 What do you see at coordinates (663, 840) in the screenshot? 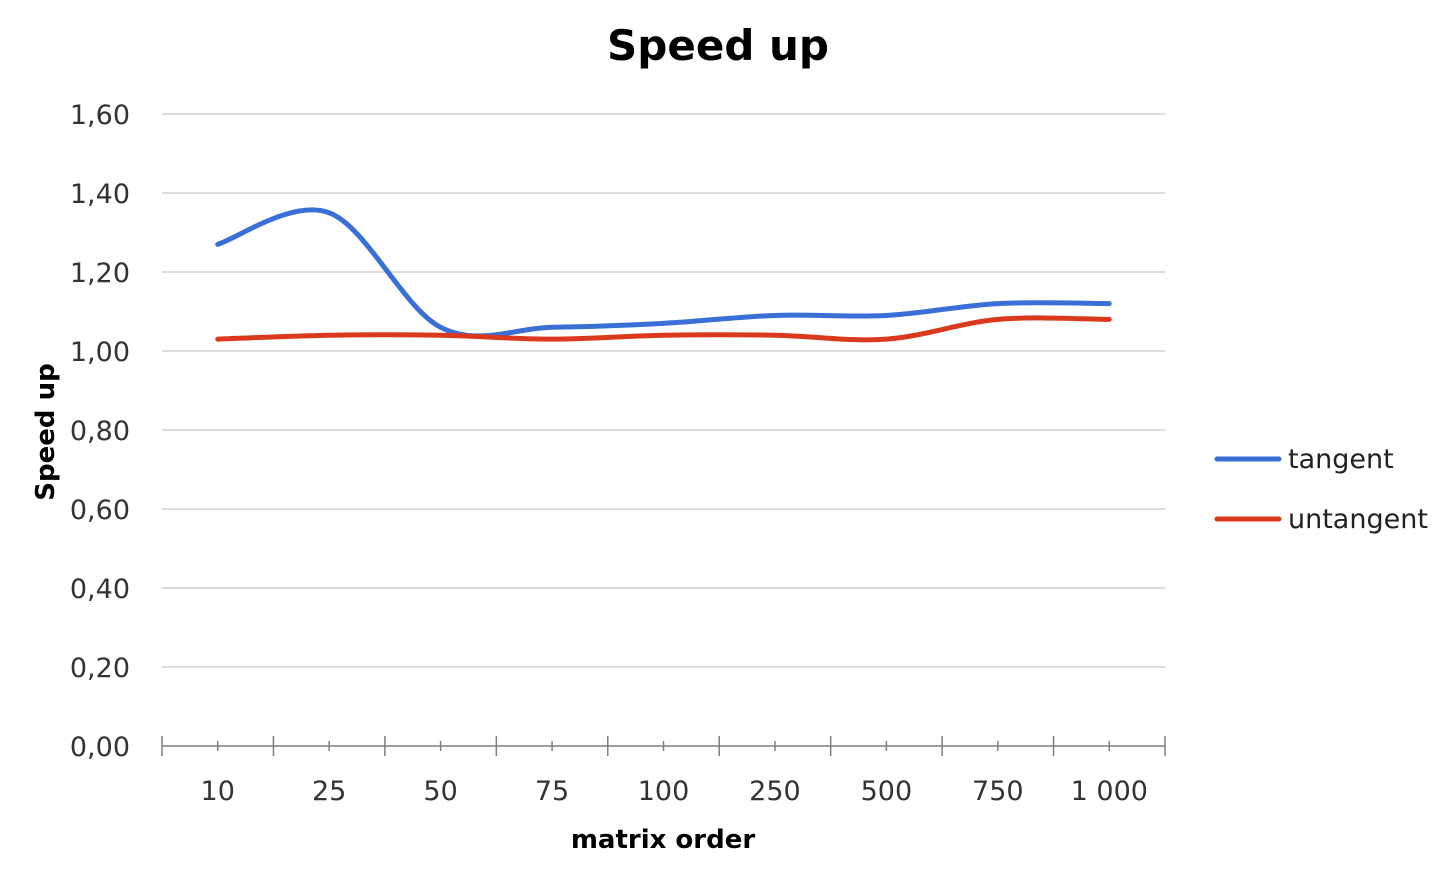
I see `x-axis-title: matrix order` at bounding box center [663, 840].